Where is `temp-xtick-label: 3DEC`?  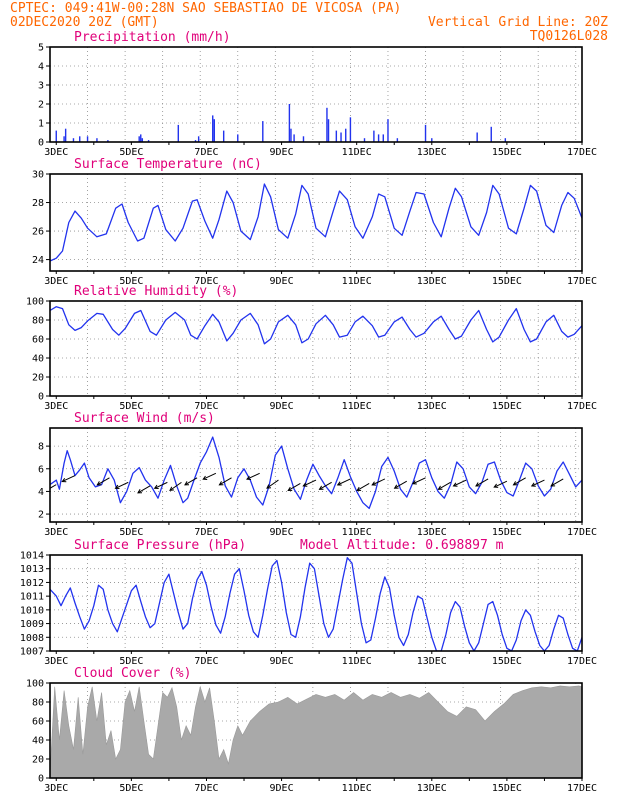 temp-xtick-label: 3DEC is located at coordinates (56, 281).